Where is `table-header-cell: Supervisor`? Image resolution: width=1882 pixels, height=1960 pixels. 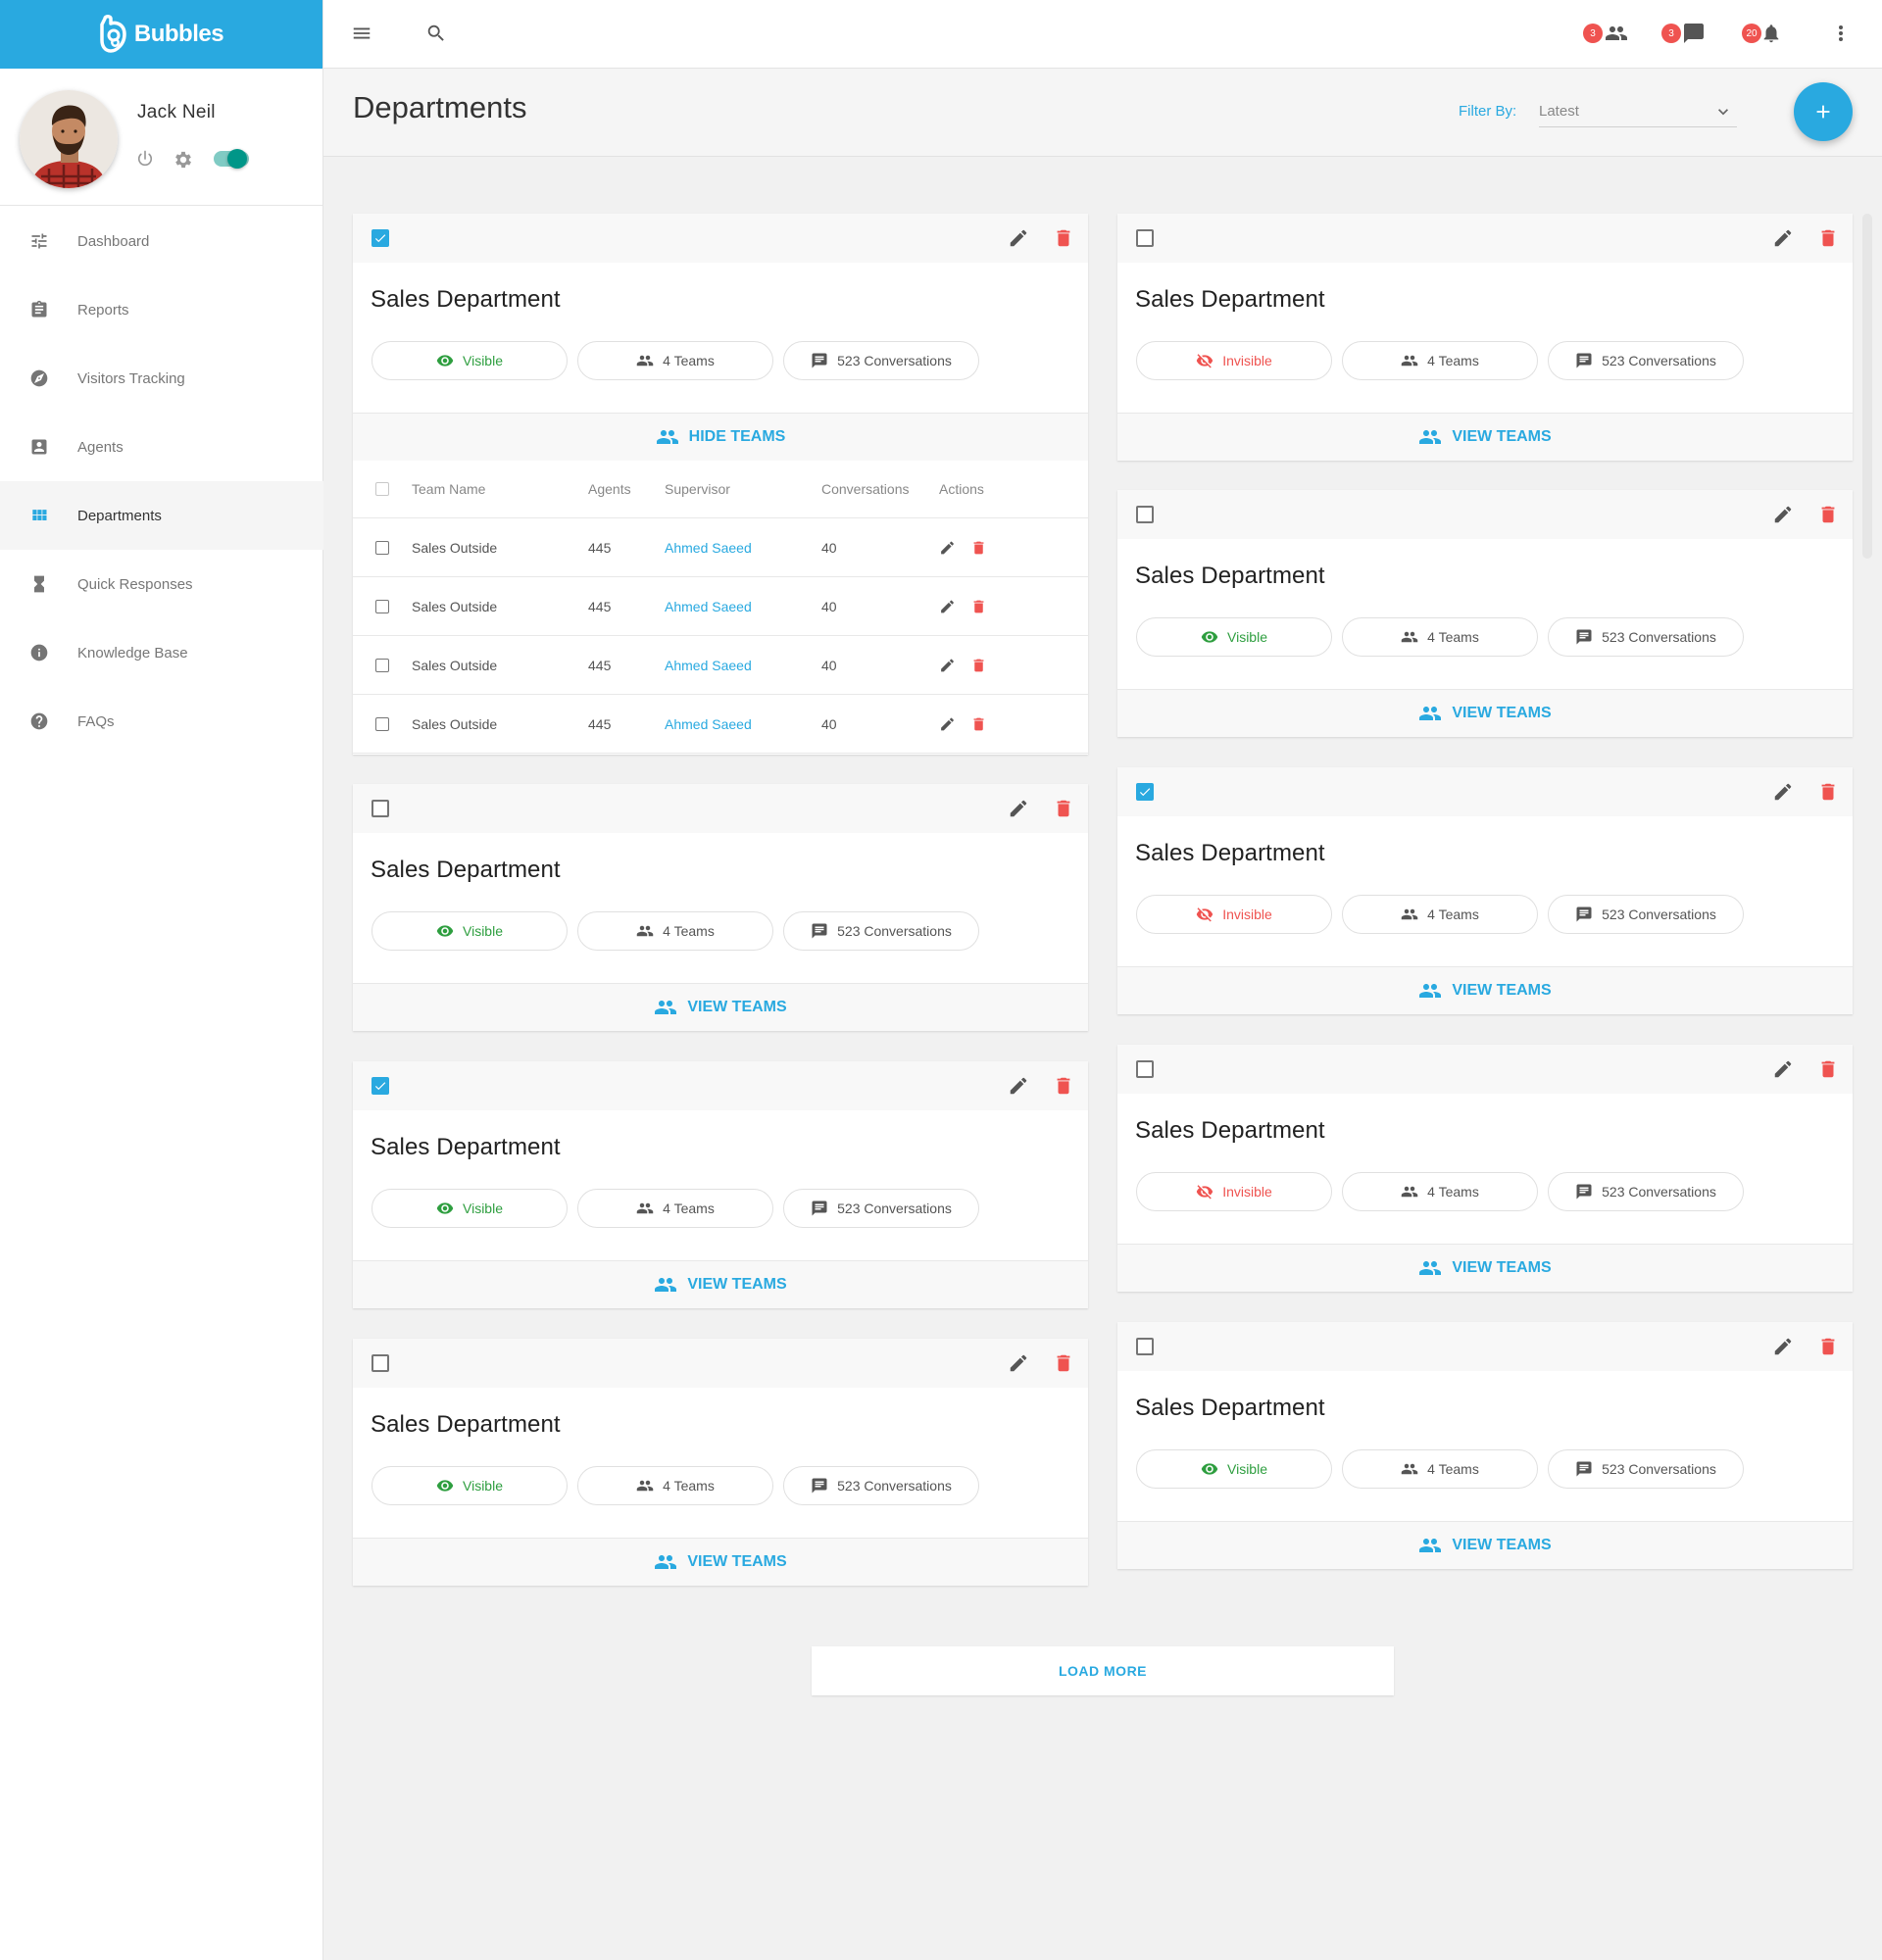 table-header-cell: Supervisor is located at coordinates (698, 489).